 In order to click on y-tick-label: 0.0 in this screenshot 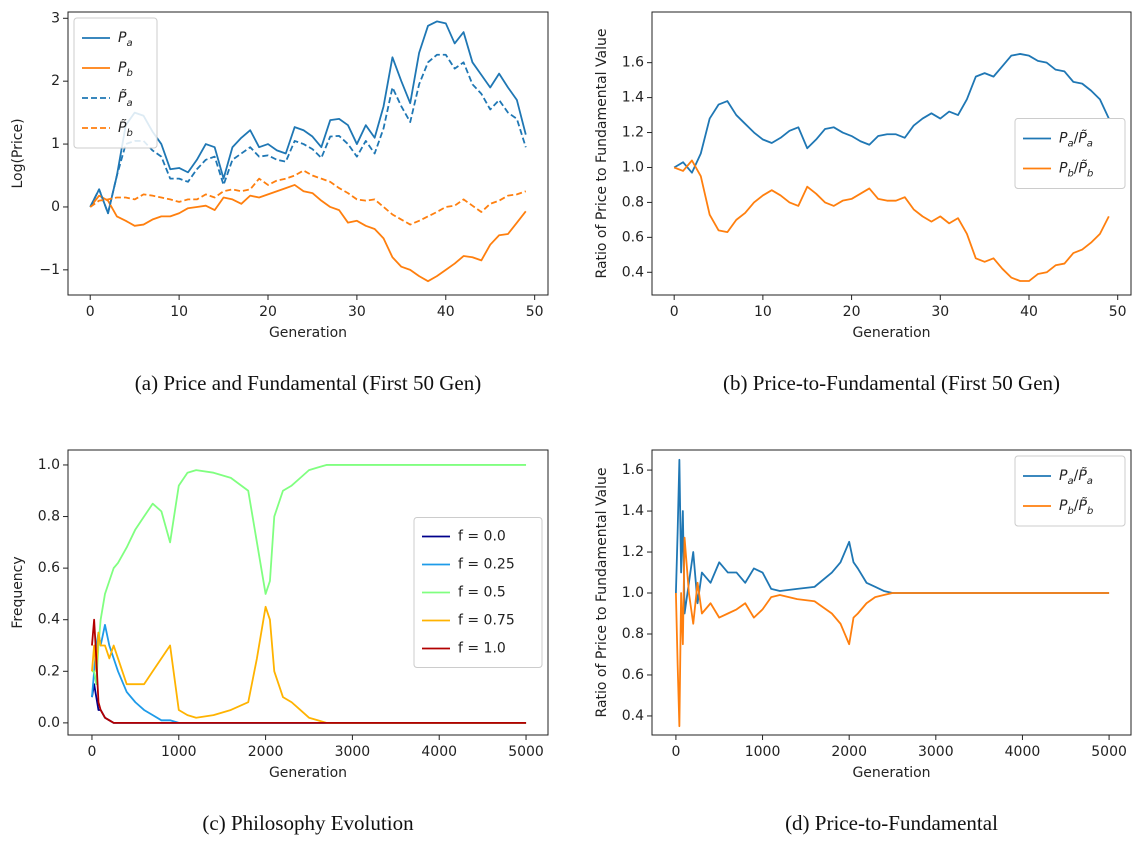, I will do `click(49, 723)`.